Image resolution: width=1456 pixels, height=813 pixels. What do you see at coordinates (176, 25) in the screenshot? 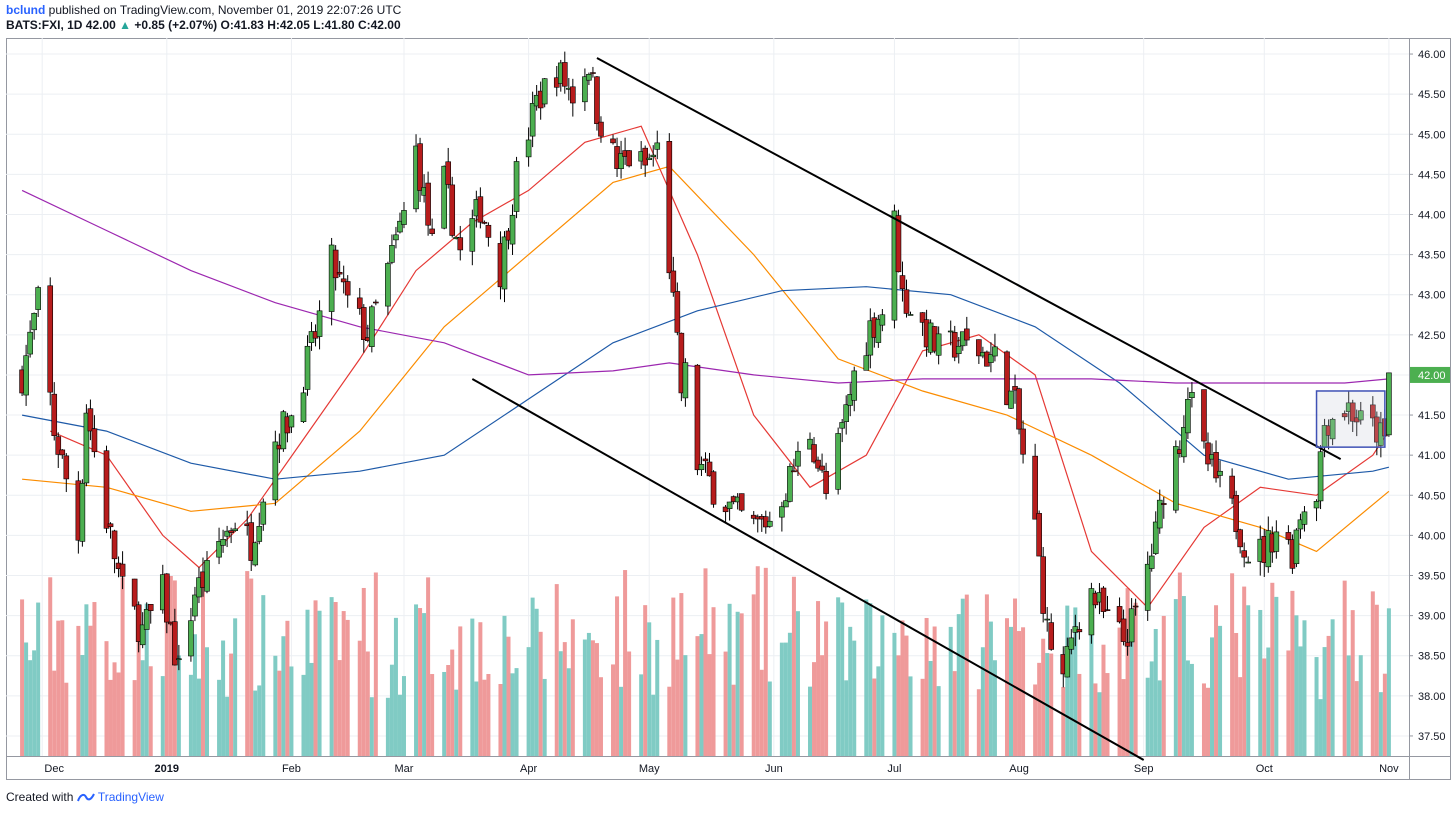
I see `price-change: +0.85 (+2.07%)` at bounding box center [176, 25].